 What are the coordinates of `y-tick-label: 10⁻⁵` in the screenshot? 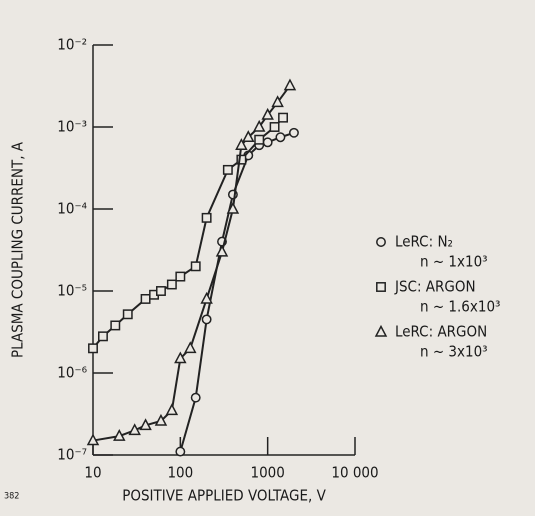 It's located at (72, 291).